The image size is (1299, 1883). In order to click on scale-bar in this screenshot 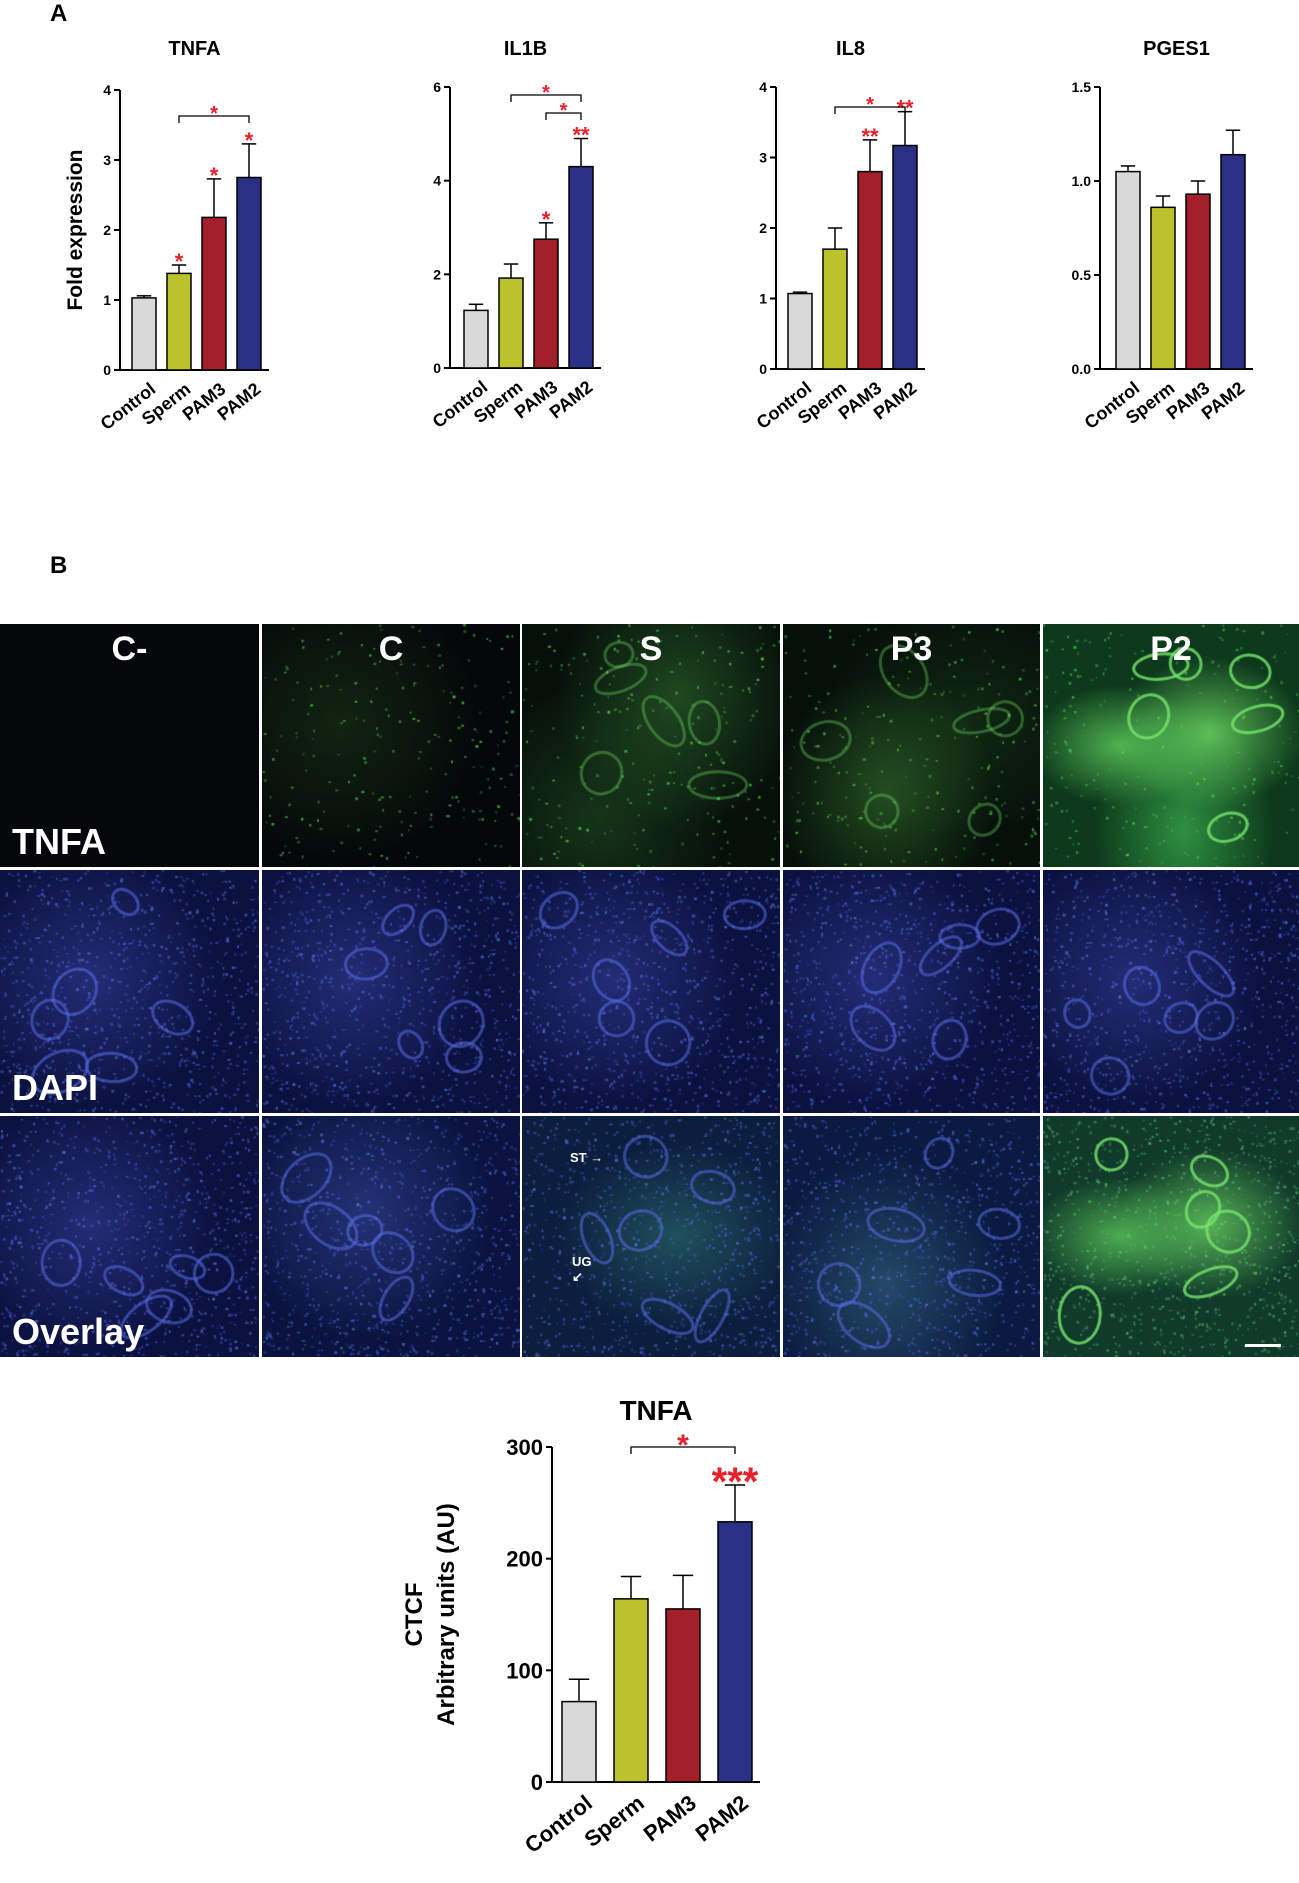, I will do `click(1263, 1345)`.